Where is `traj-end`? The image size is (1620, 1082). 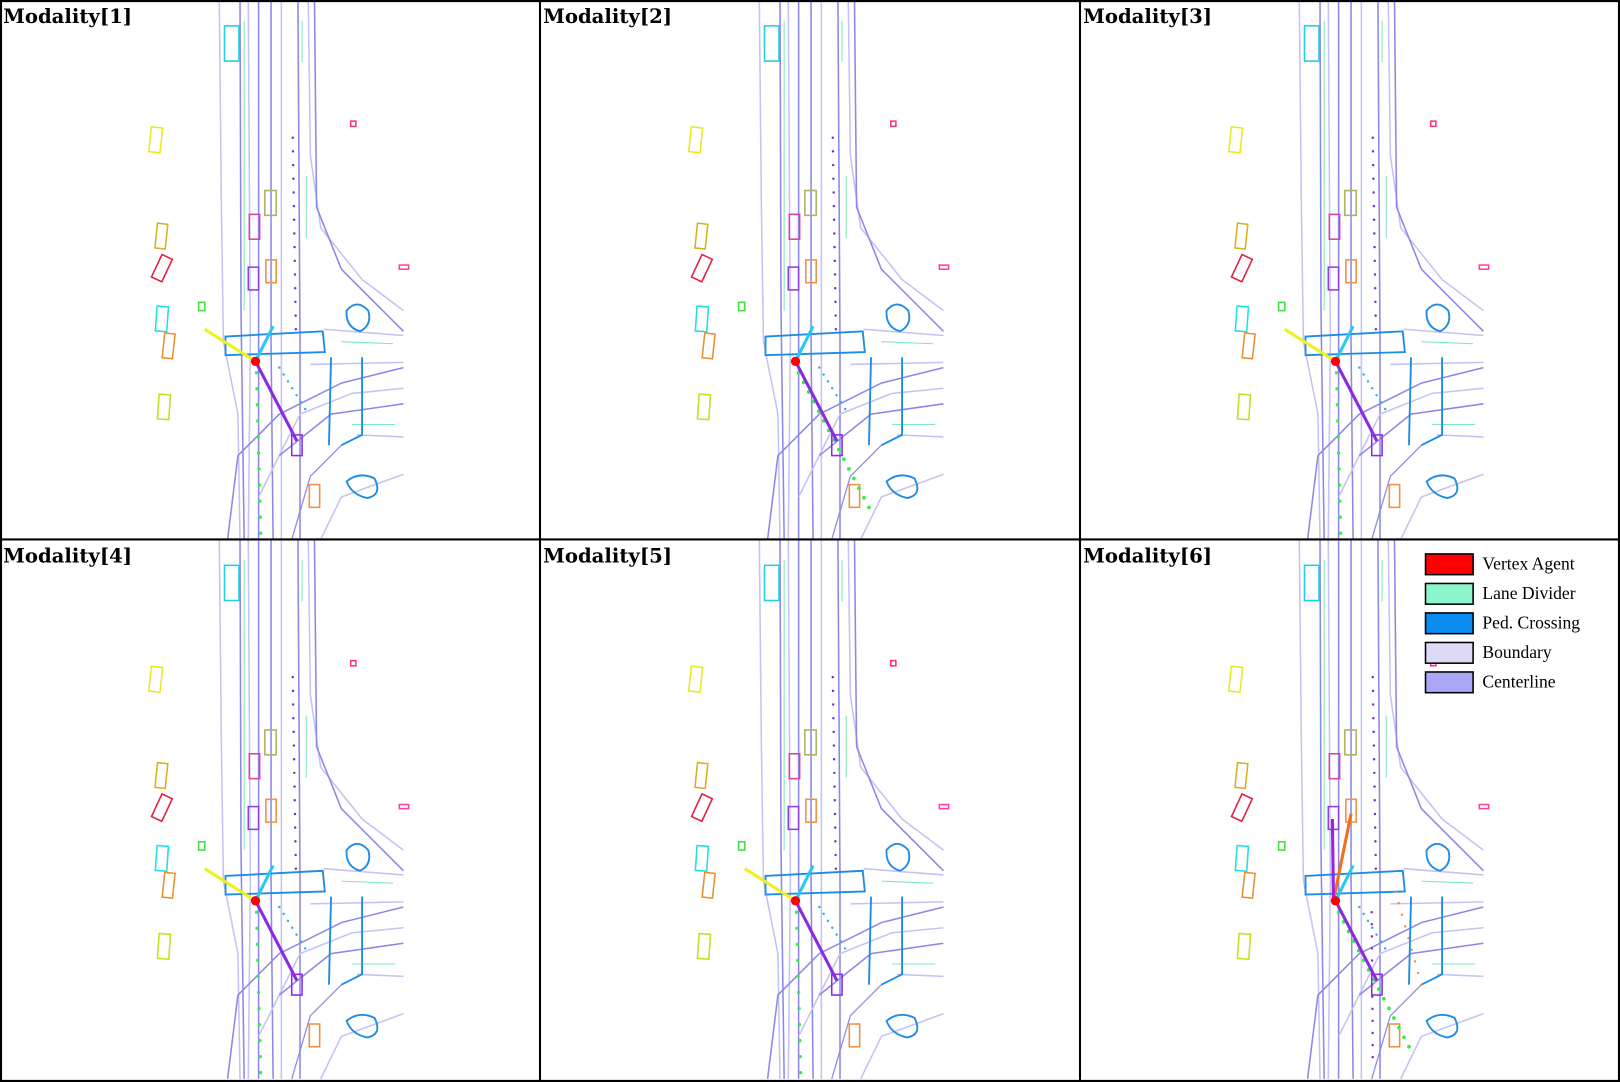 traj-end is located at coordinates (1376, 445).